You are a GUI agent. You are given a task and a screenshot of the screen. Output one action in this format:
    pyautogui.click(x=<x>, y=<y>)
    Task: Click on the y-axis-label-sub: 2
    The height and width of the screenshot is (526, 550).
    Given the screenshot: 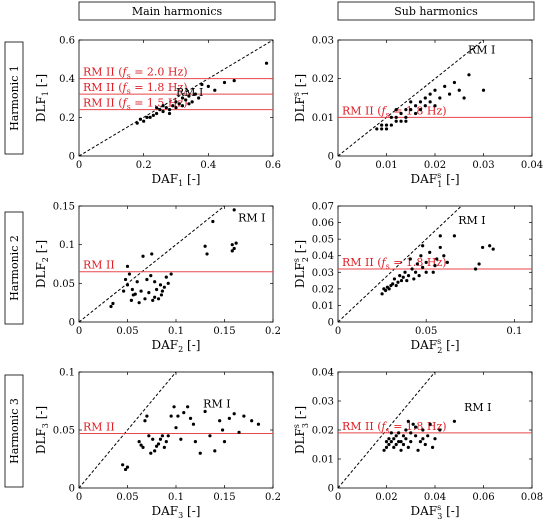 What is the action you would take?
    pyautogui.click(x=305, y=259)
    